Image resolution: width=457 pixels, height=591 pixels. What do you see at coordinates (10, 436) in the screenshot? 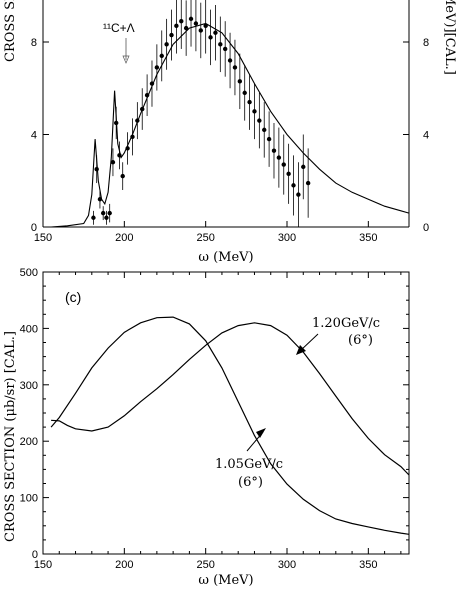
I see `bottom-ylabel: CROSS SECTION (μb/sr) [CAL.]` at bounding box center [10, 436].